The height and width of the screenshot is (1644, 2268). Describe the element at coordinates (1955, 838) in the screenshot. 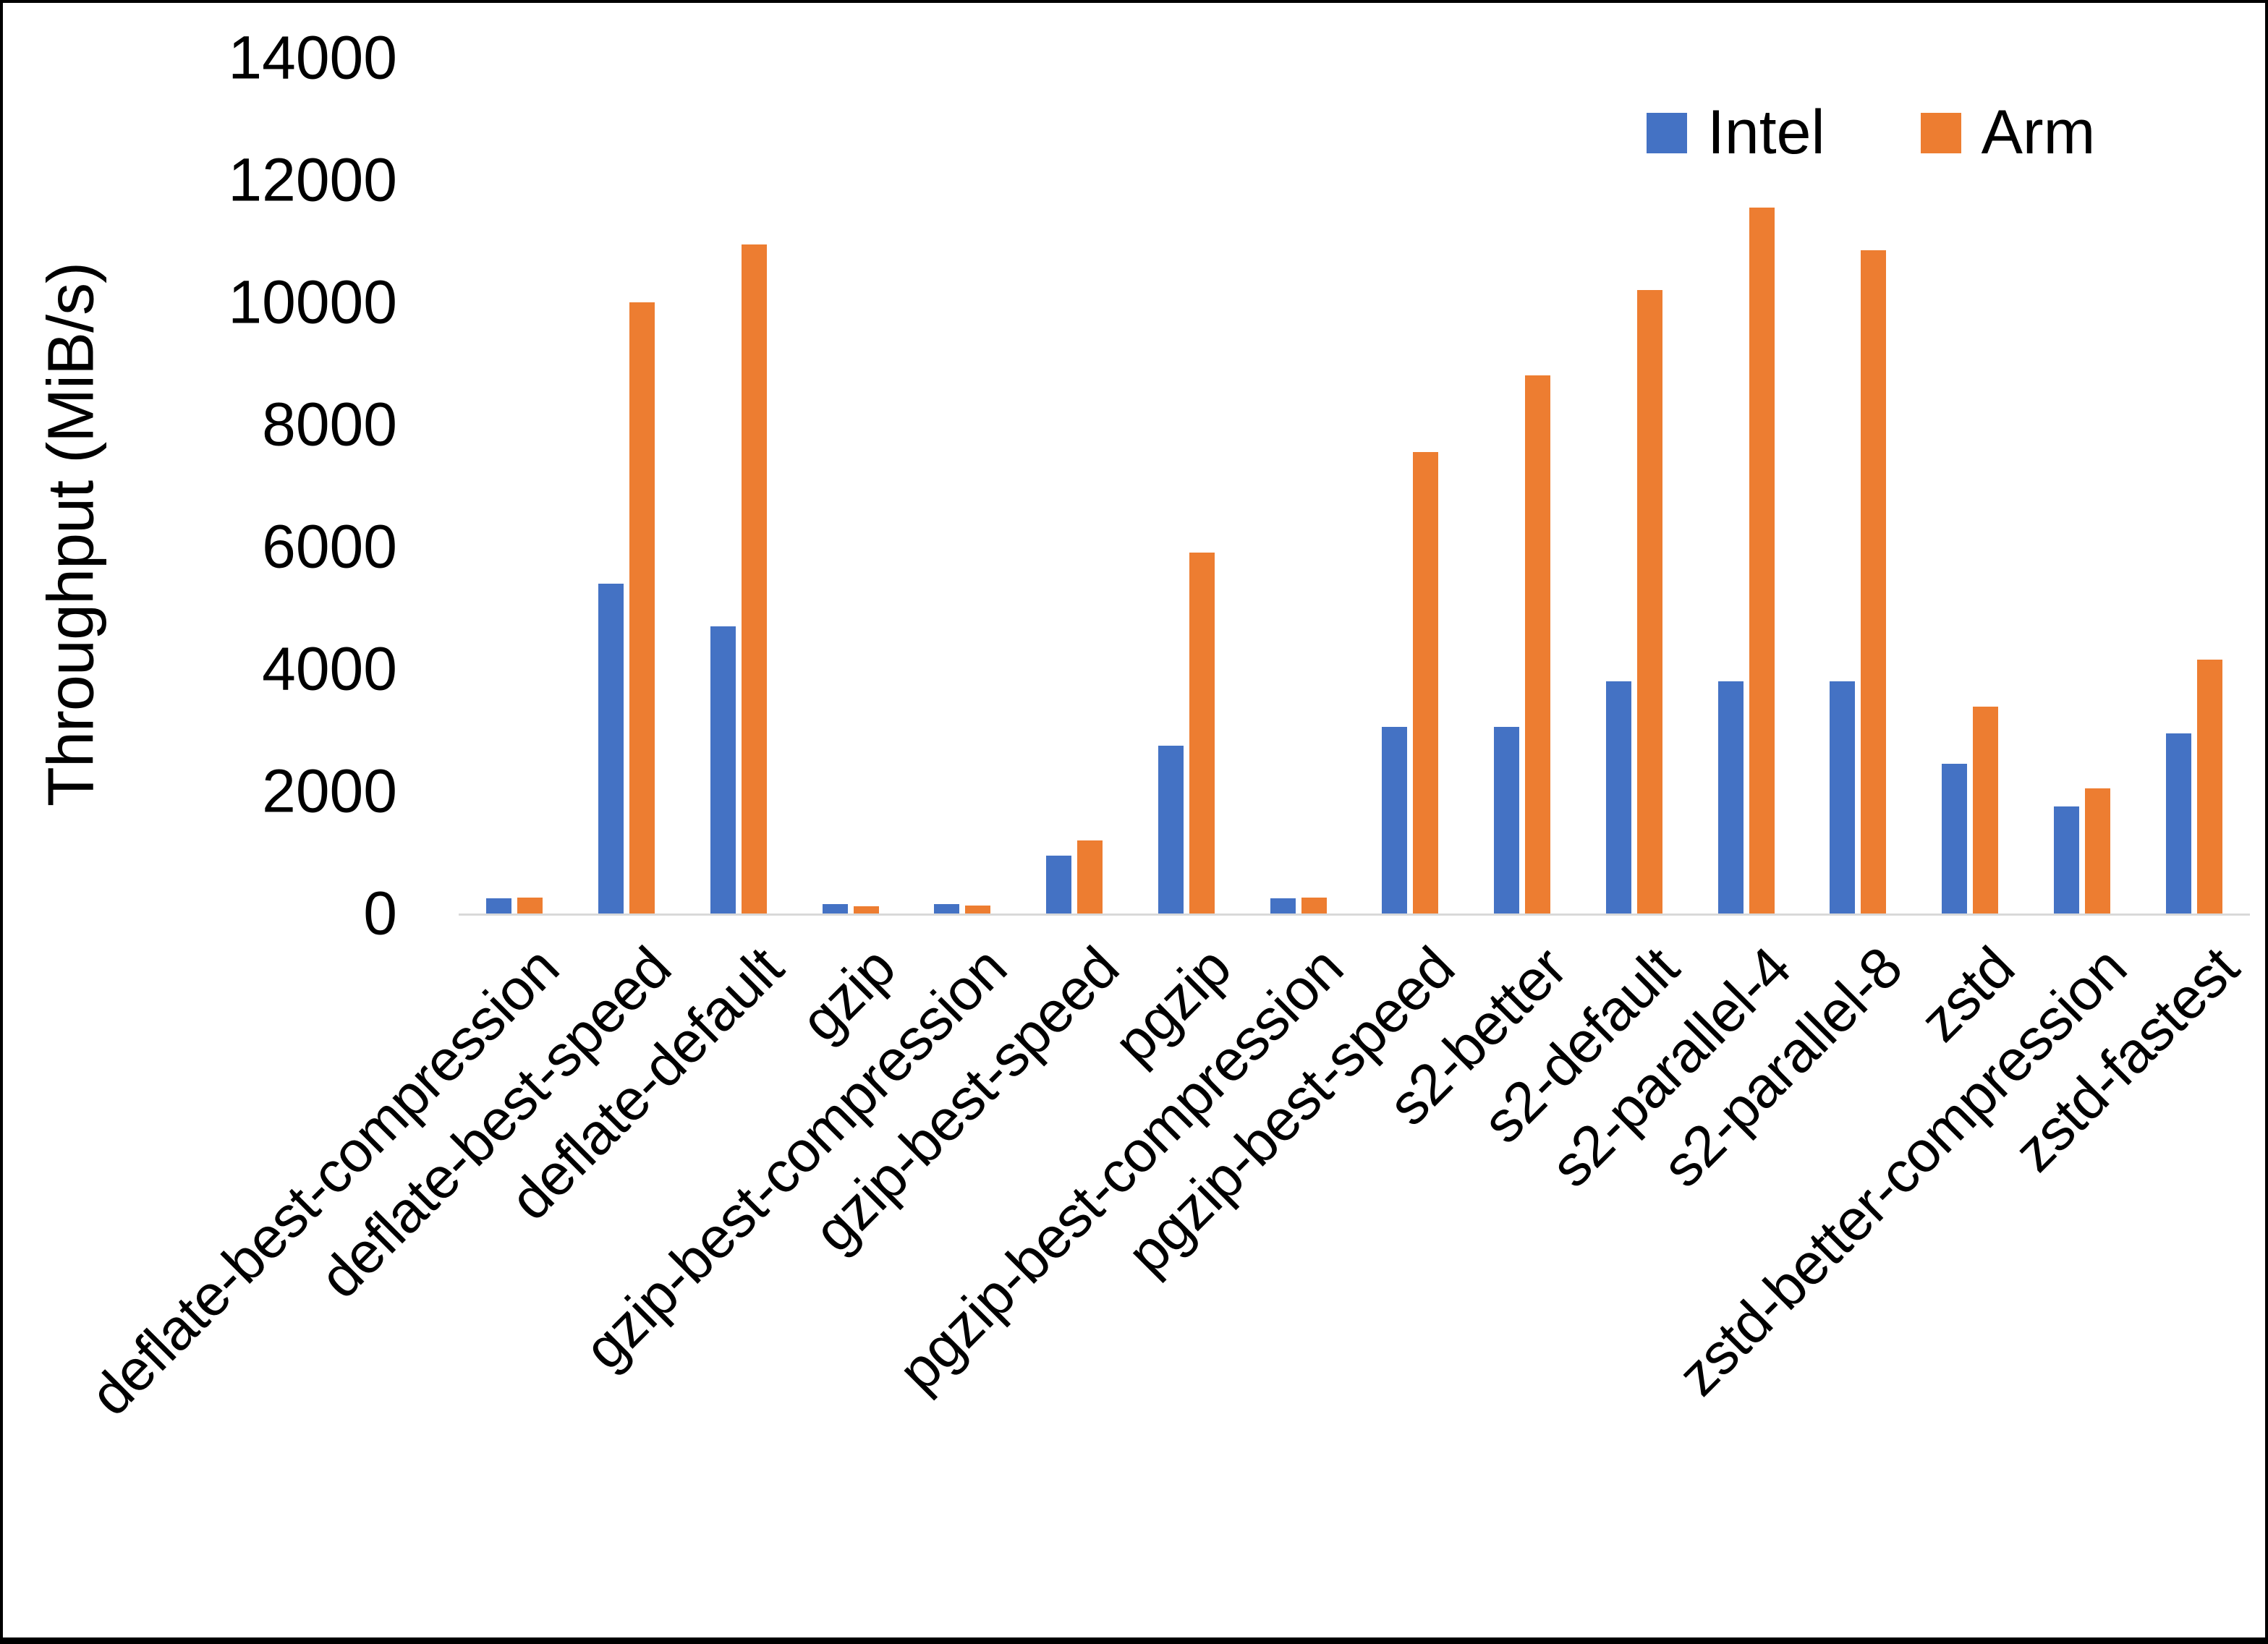

I see `bar-intel-zstd` at that location.